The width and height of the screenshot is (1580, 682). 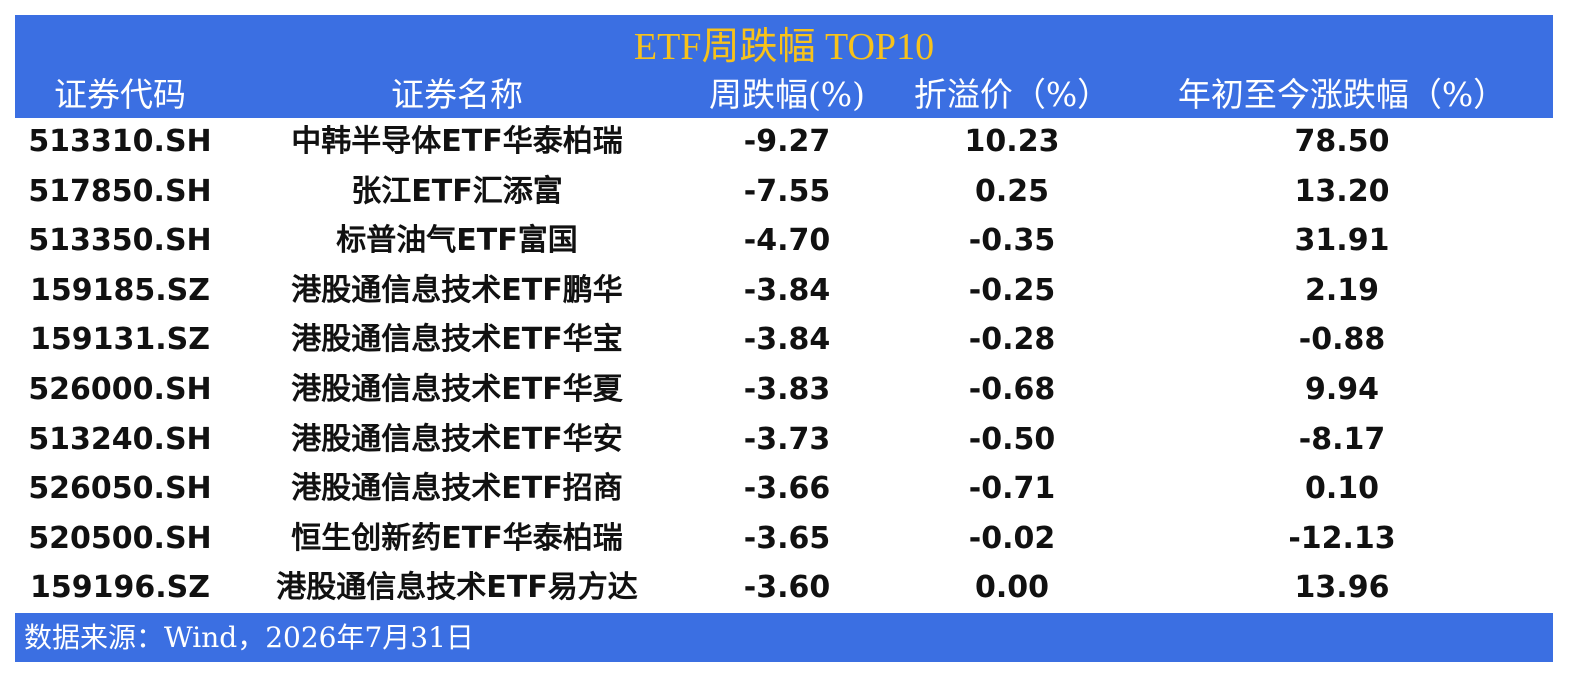 What do you see at coordinates (120, 538) in the screenshot?
I see `table-cell: 520500.SH` at bounding box center [120, 538].